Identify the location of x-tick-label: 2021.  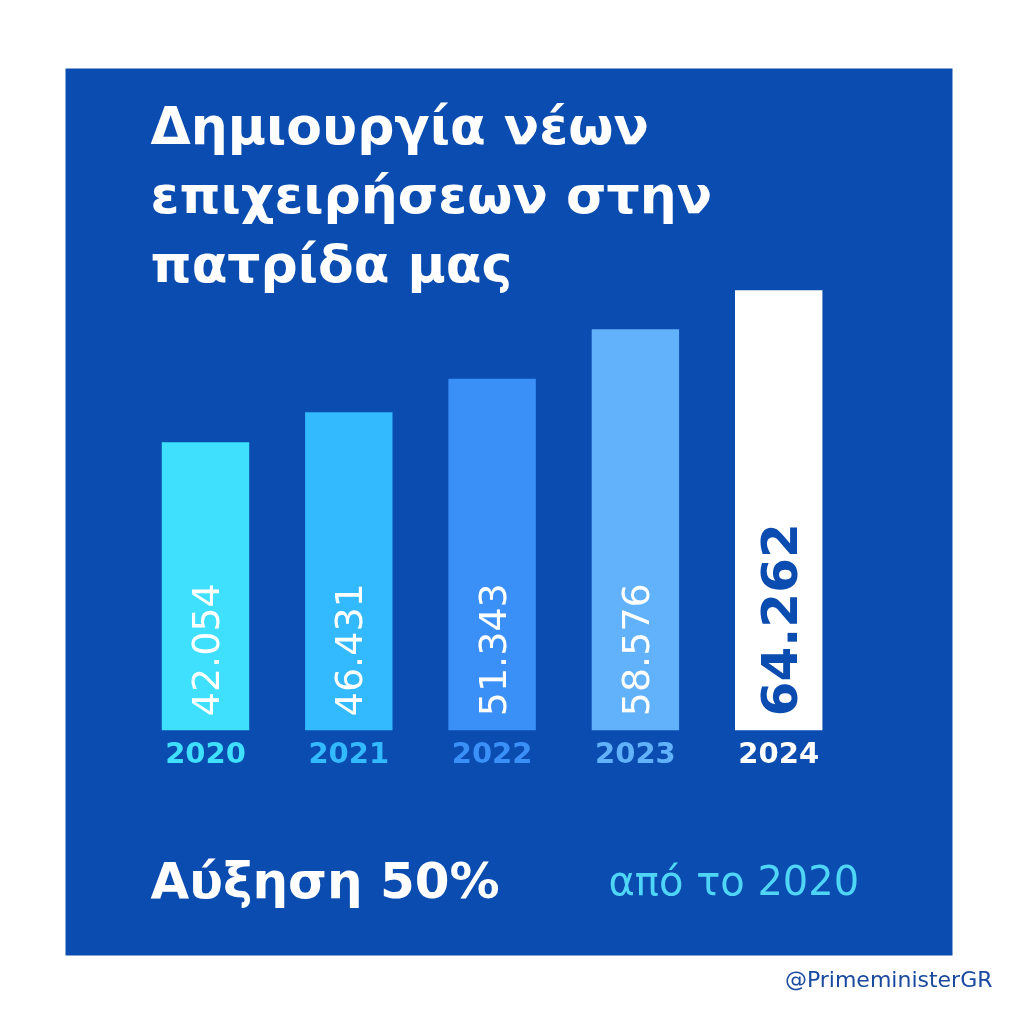
(349, 753).